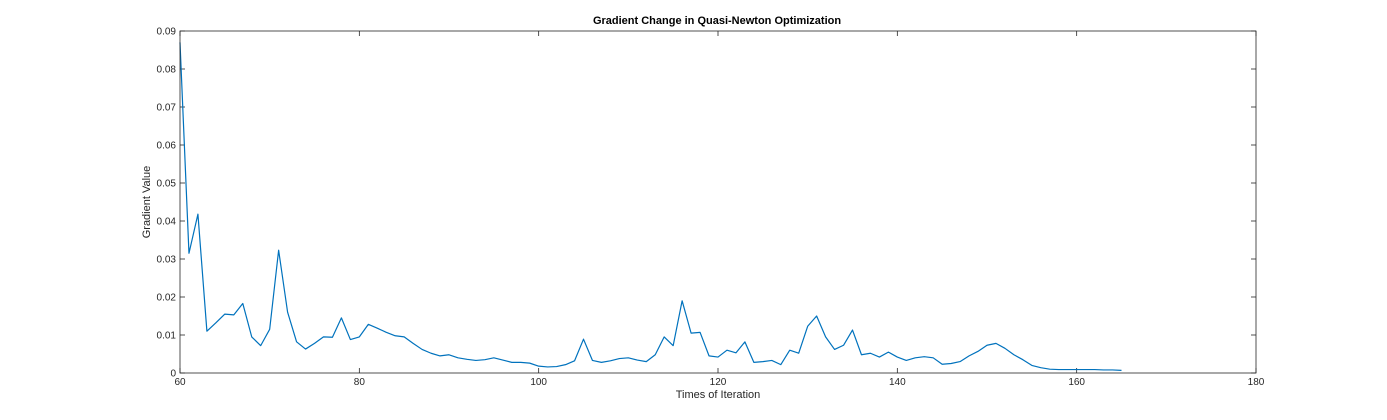 Image resolution: width=1387 pixels, height=420 pixels. Describe the element at coordinates (167, 32) in the screenshot. I see `y-tick-label: 0.09` at that location.